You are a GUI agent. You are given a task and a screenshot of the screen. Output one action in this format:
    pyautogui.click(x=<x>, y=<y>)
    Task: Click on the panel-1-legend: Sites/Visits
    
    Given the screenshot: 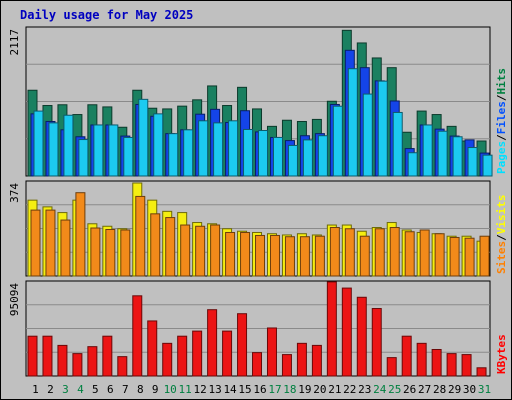 What is the action you would take?
    pyautogui.click(x=501, y=235)
    